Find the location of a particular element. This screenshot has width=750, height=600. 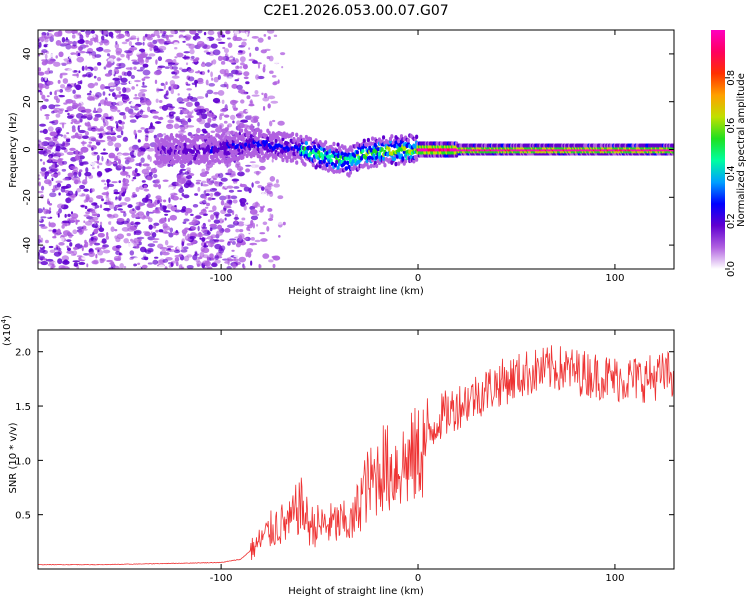

snr-xtick-label: -100 is located at coordinates (221, 578).